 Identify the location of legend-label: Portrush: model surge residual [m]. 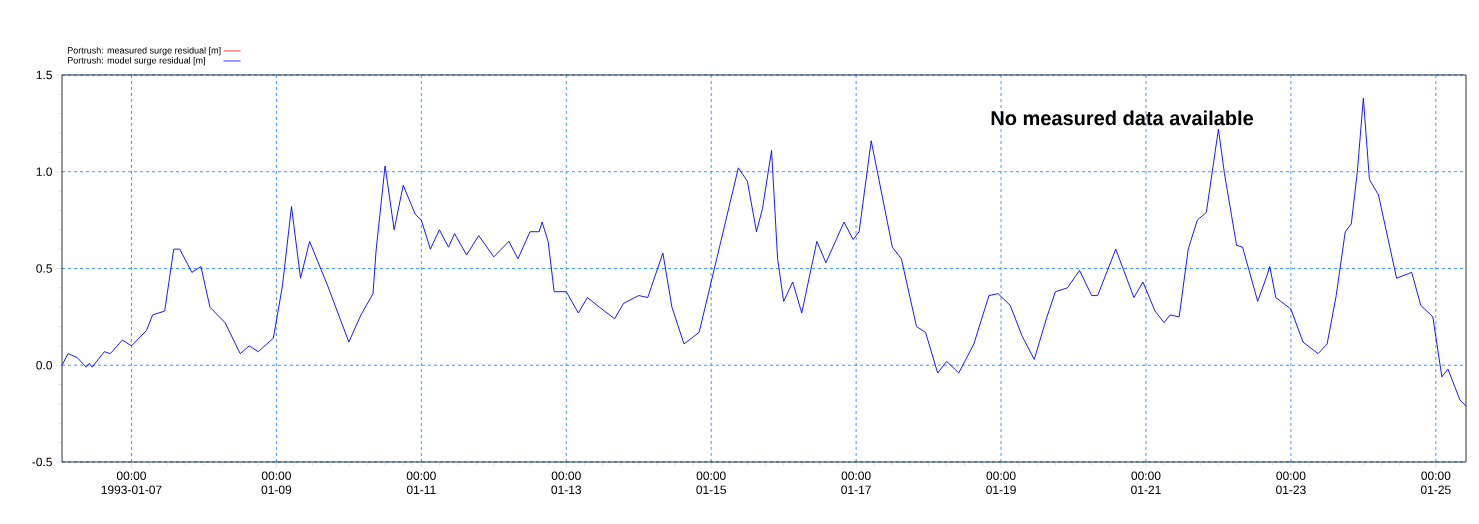
(136, 61).